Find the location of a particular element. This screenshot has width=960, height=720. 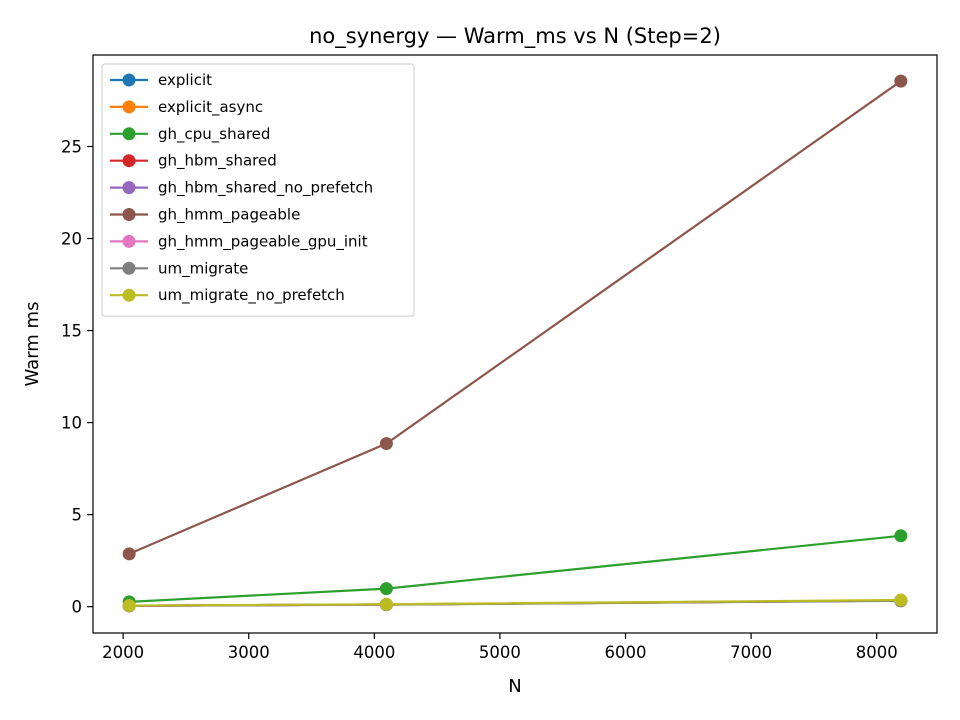

legend-marker-gh_hbm_shared is located at coordinates (129, 161).